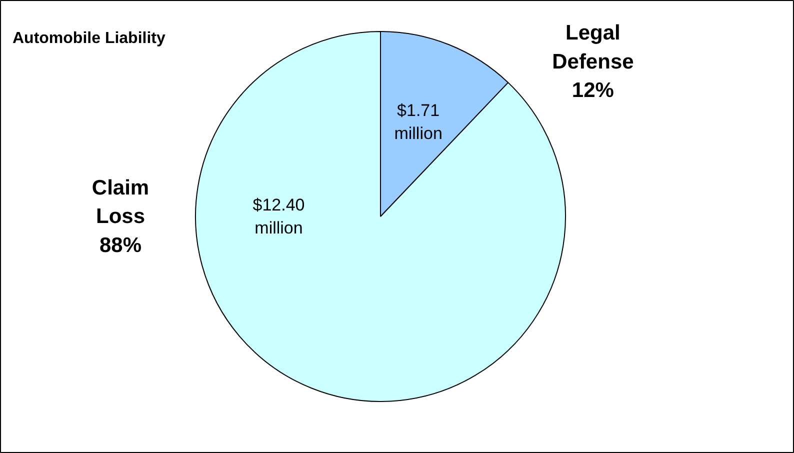  I want to click on slice-label: Claim Loss, so click(121, 202).